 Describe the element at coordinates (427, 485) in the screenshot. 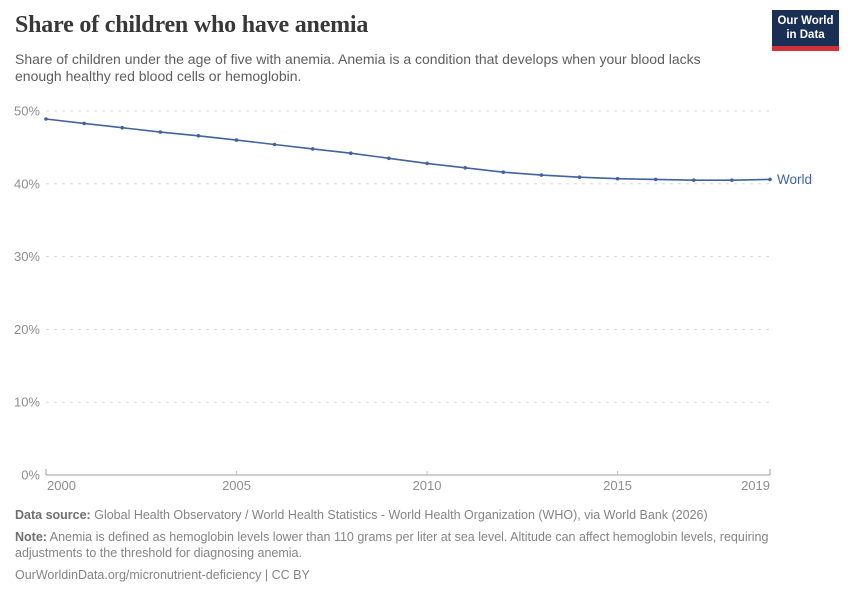

I see `x-axis-label: 2010` at that location.